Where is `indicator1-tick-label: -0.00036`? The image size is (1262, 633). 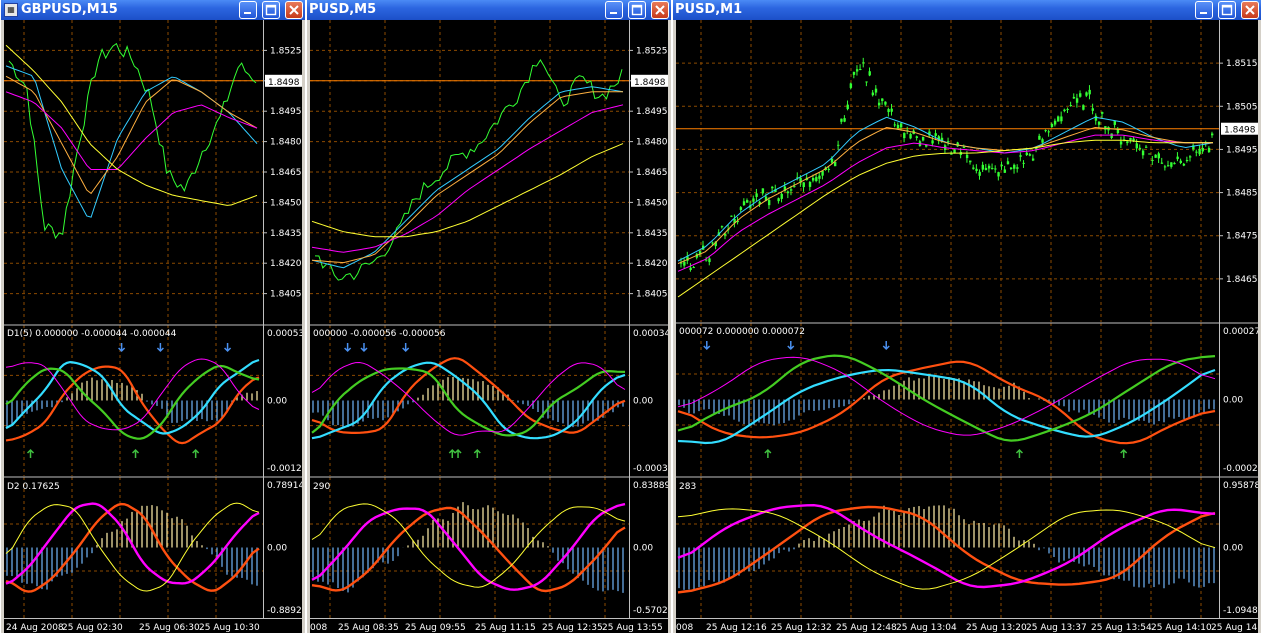
indicator1-tick-label: -0.00036 is located at coordinates (650, 469).